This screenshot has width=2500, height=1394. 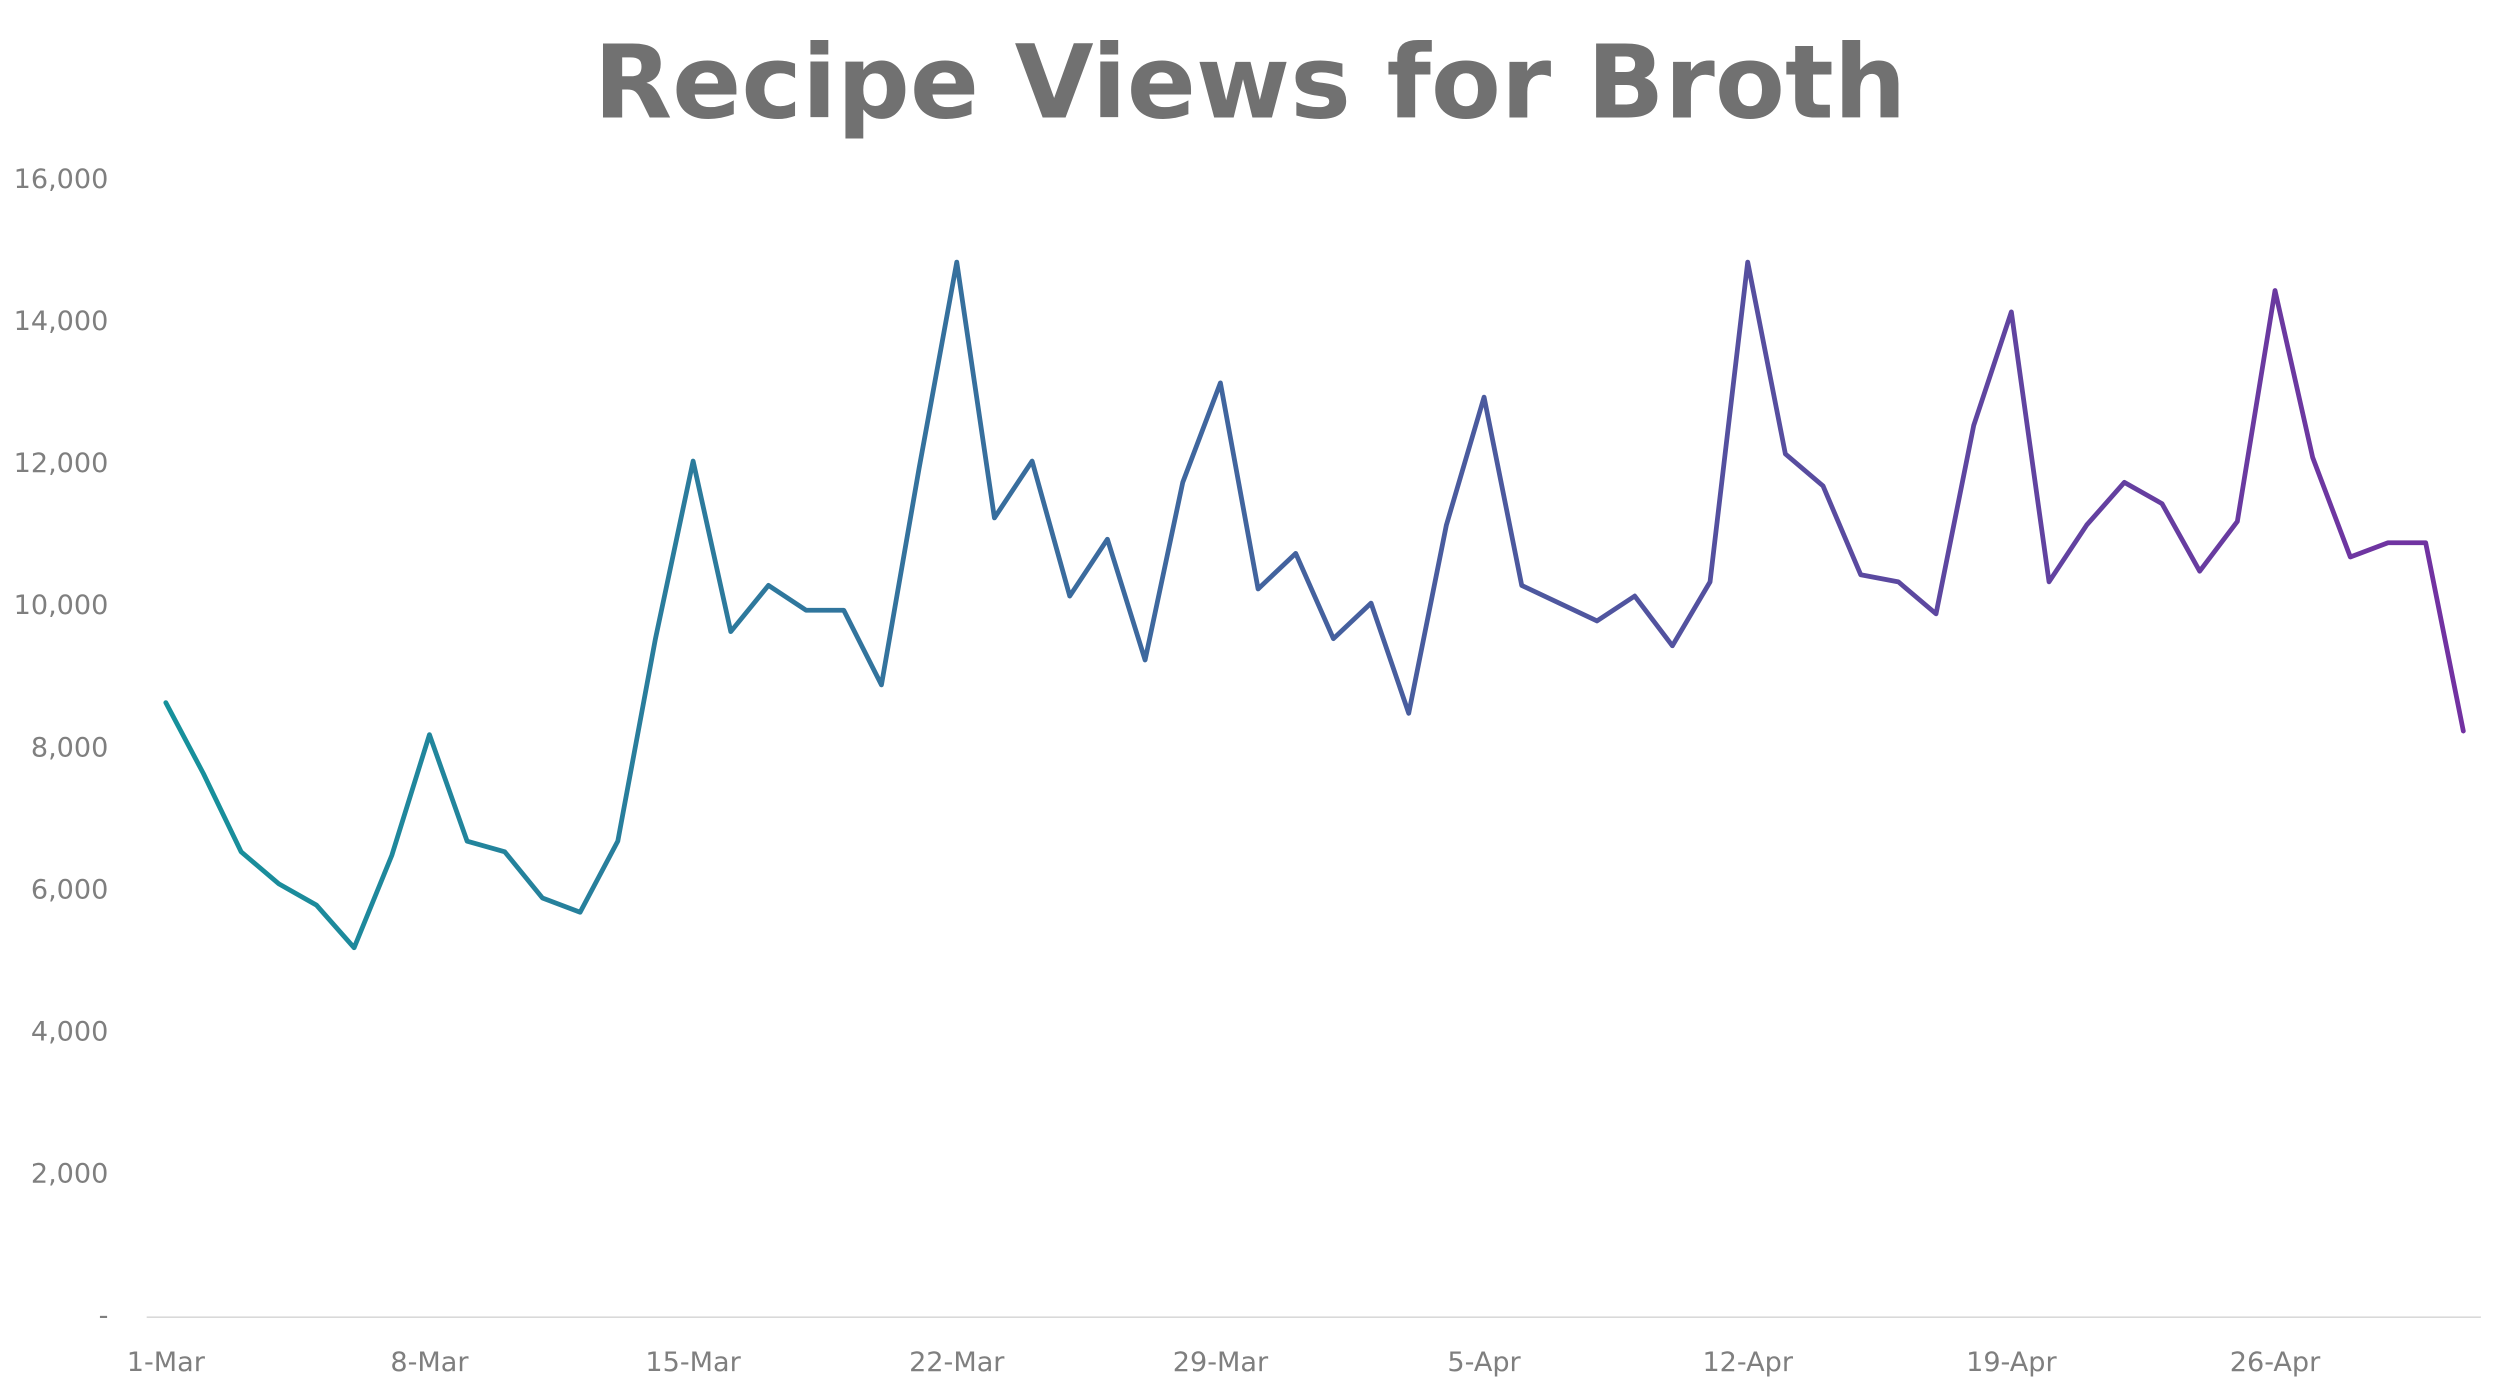 What do you see at coordinates (70, 747) in the screenshot?
I see `y-tick-label: 8,000` at bounding box center [70, 747].